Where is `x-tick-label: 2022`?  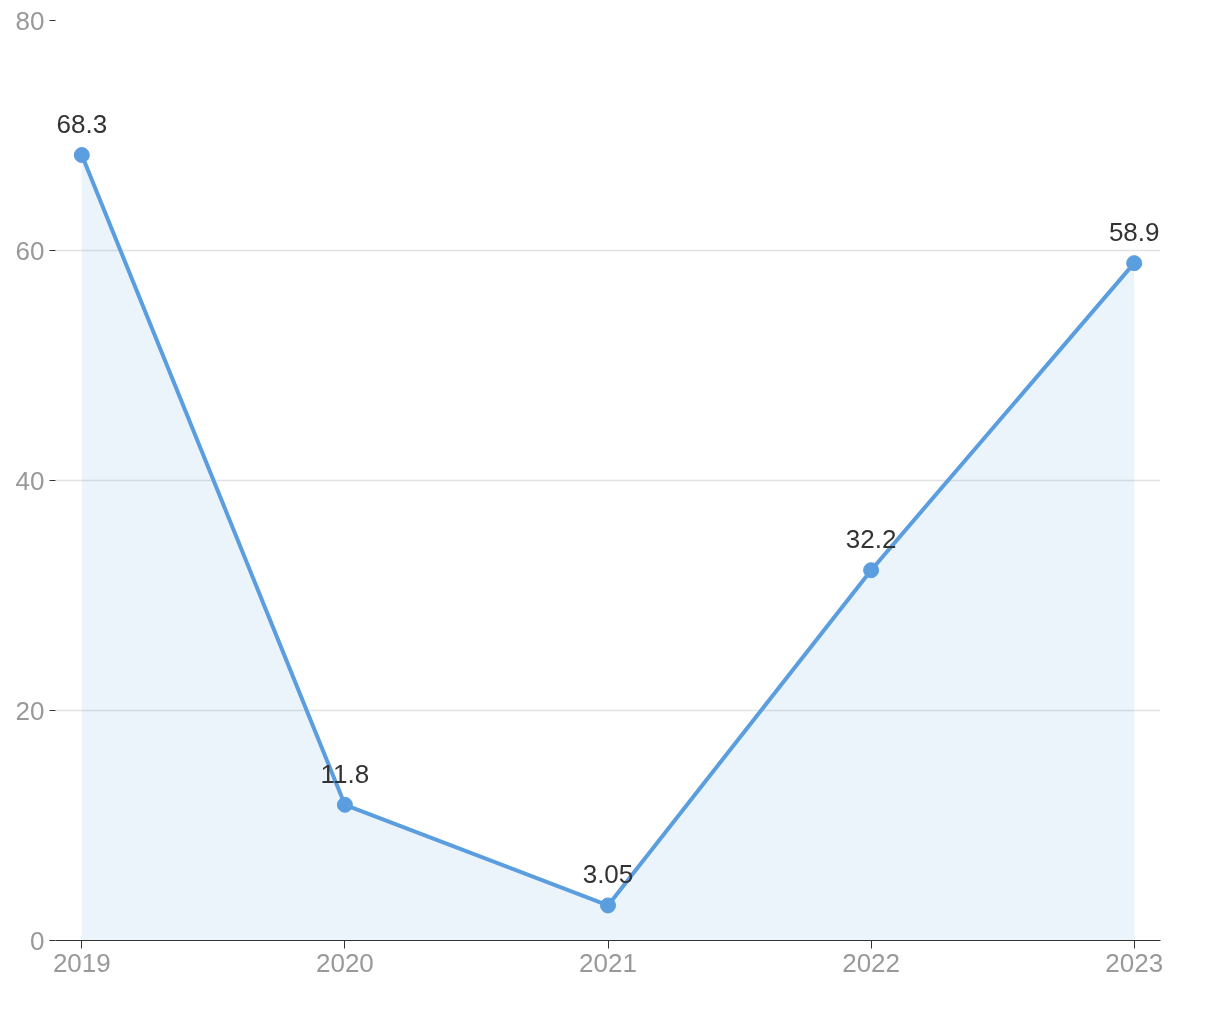
x-tick-label: 2022 is located at coordinates (871, 962).